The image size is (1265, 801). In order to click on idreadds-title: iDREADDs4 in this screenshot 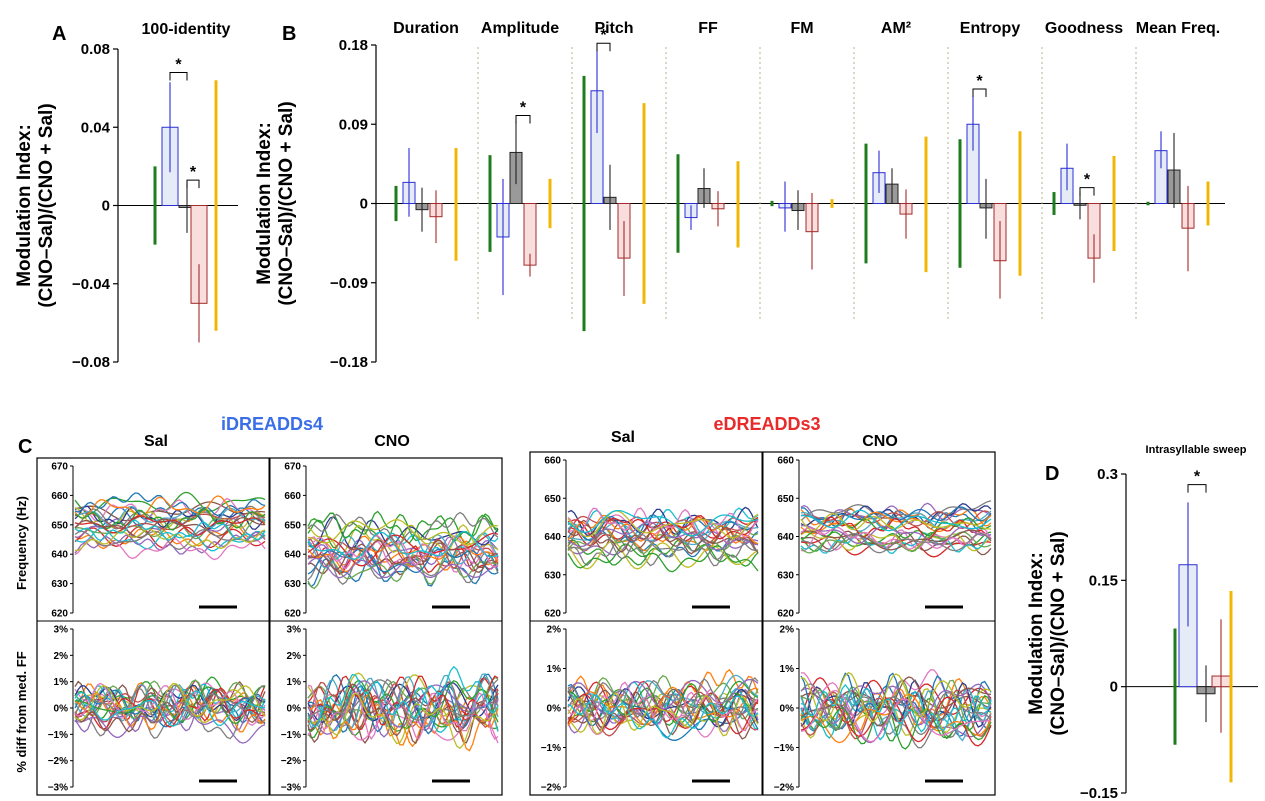, I will do `click(272, 424)`.